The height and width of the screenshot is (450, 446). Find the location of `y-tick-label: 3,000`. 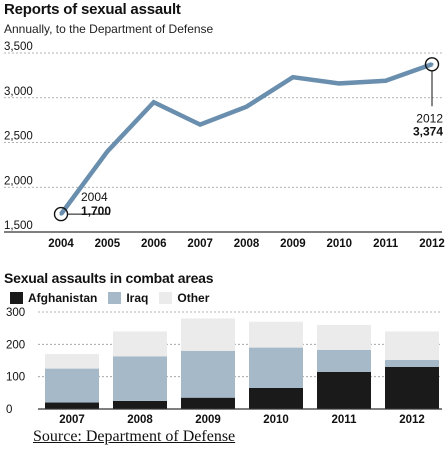

y-tick-label: 3,000 is located at coordinates (18, 92).